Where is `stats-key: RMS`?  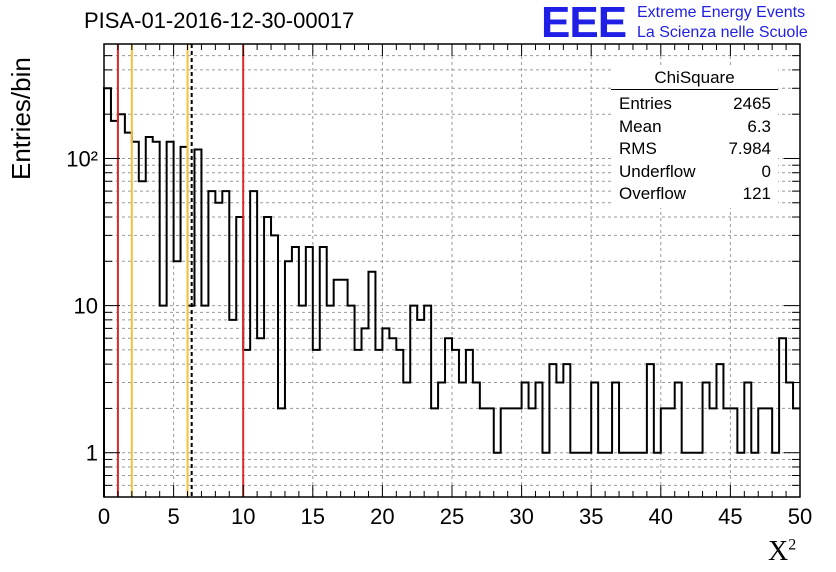
stats-key: RMS is located at coordinates (638, 148).